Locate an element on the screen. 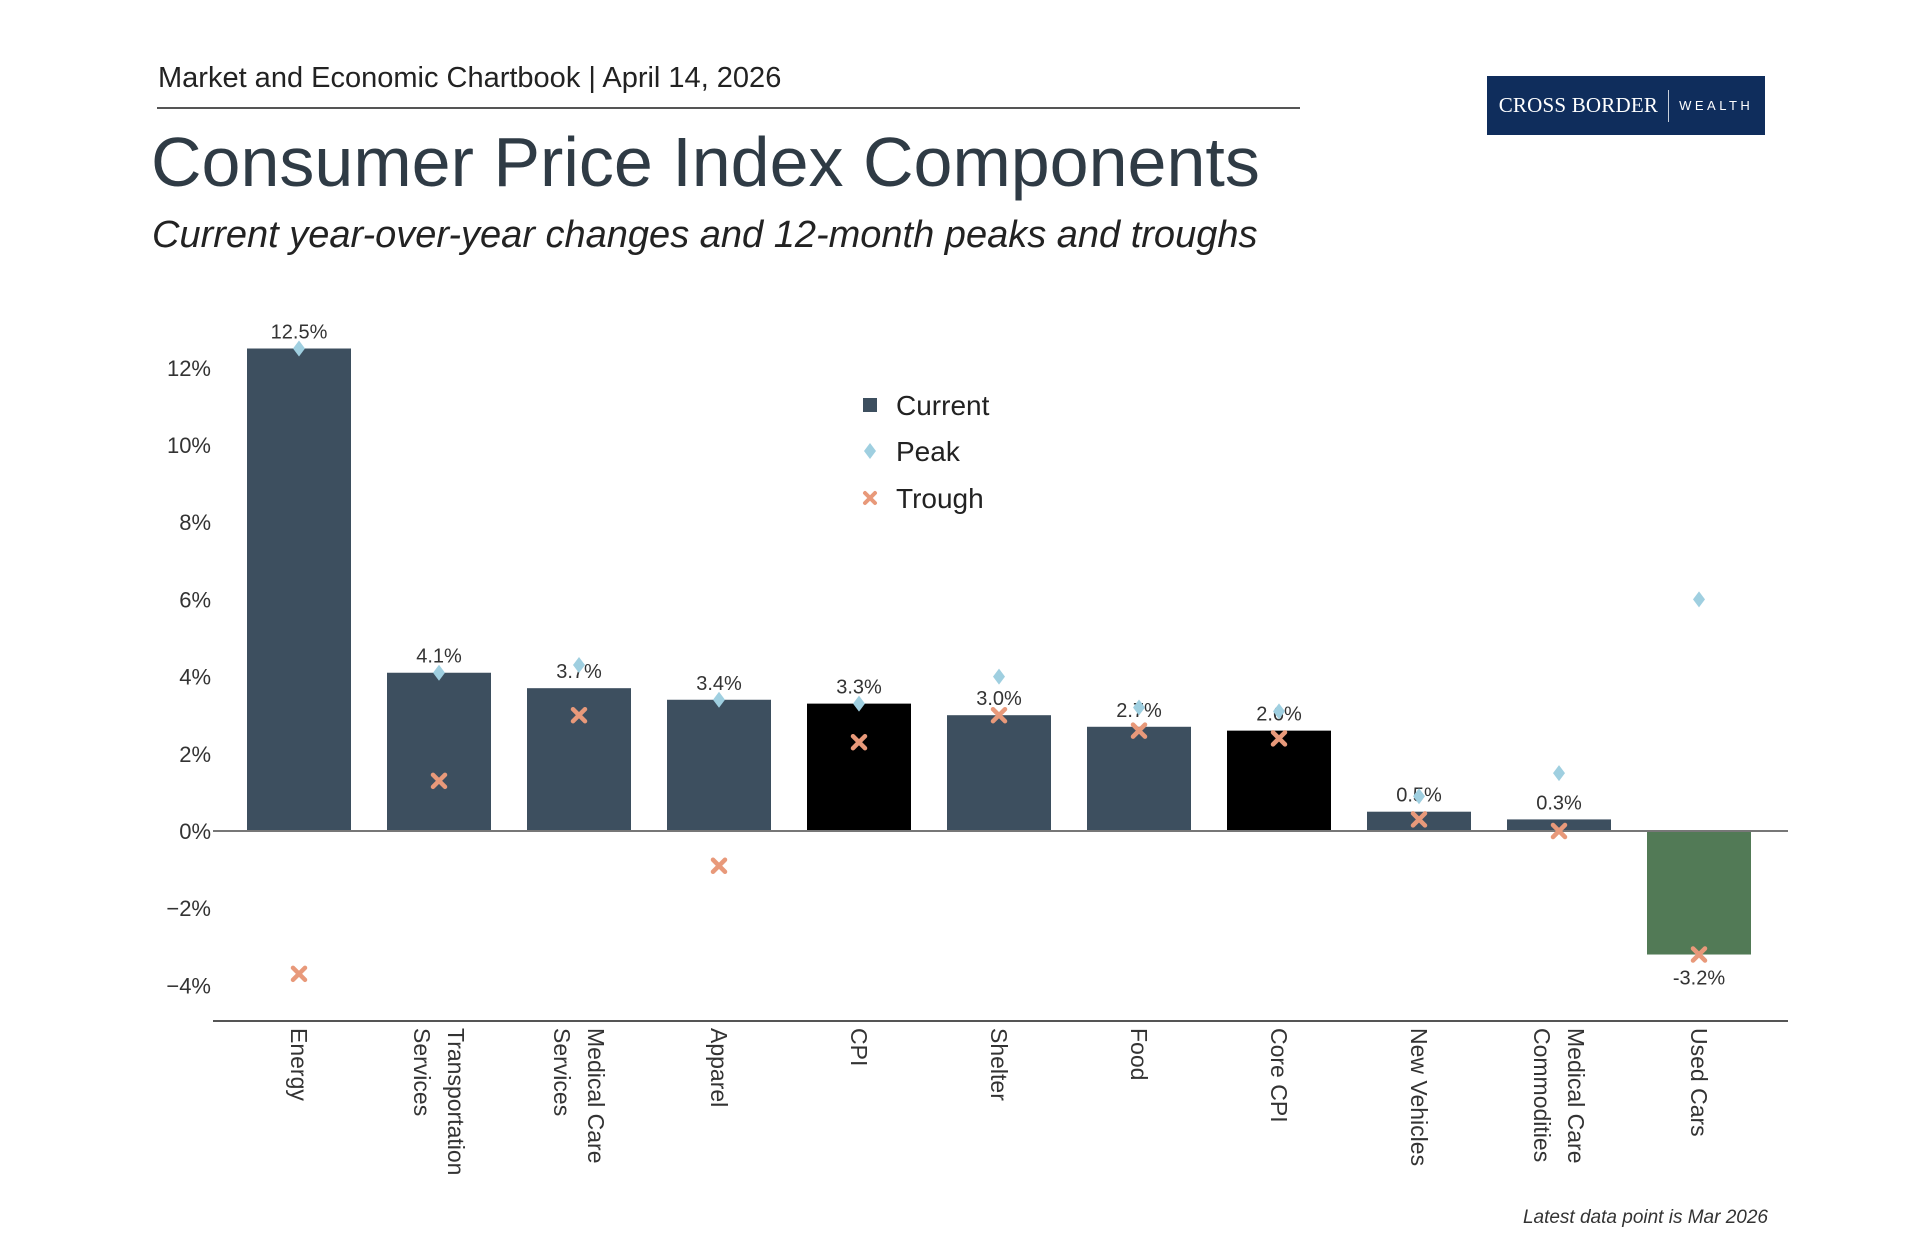 The image size is (1920, 1240). data-label: 3.0% is located at coordinates (999, 699).